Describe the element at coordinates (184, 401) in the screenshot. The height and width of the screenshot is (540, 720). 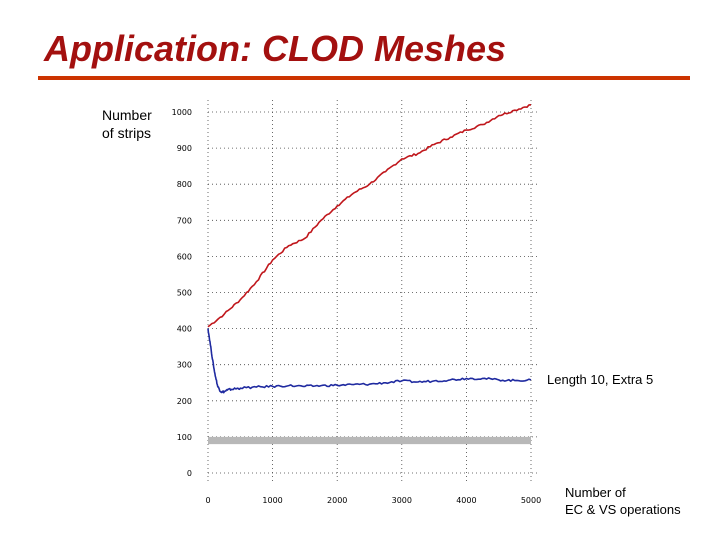
I see `y-tick-label: 200` at that location.